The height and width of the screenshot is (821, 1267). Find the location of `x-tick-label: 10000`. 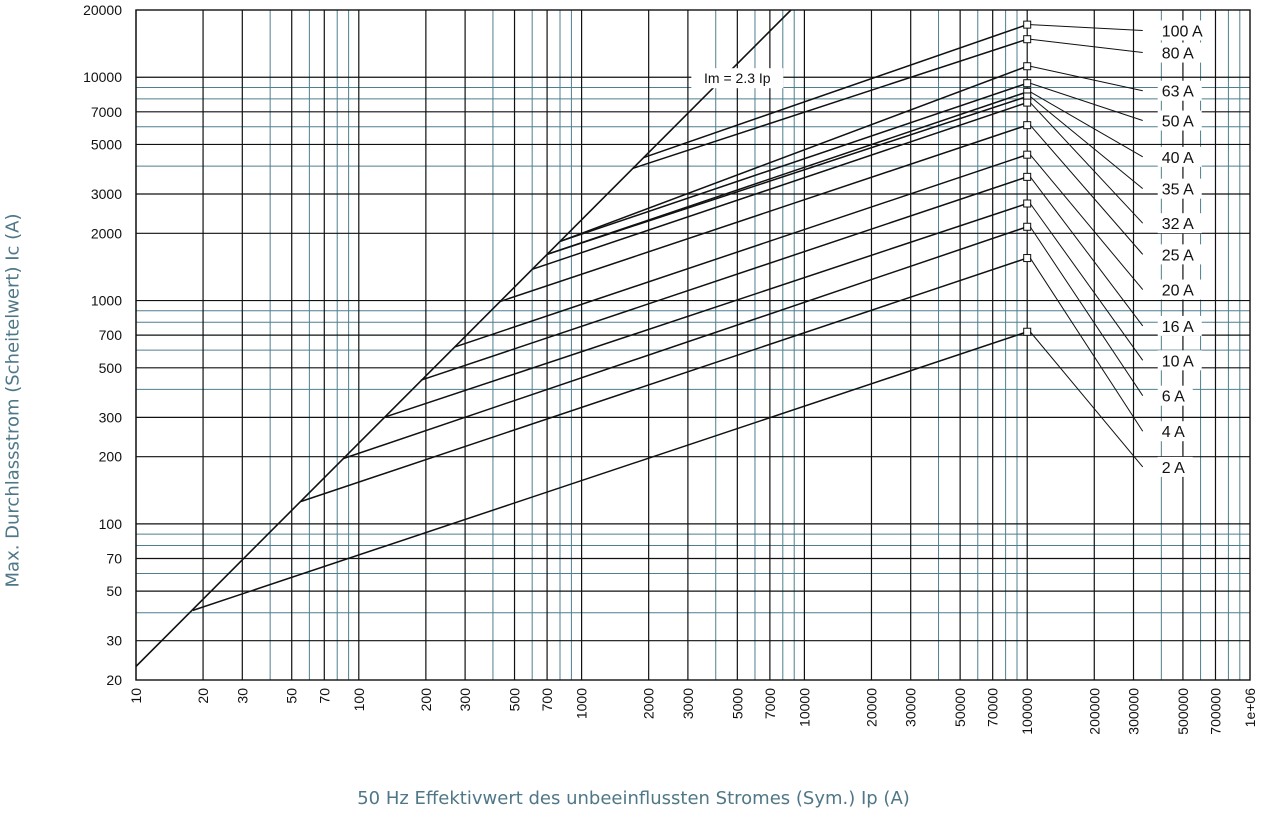

x-tick-label: 10000 is located at coordinates (804, 707).